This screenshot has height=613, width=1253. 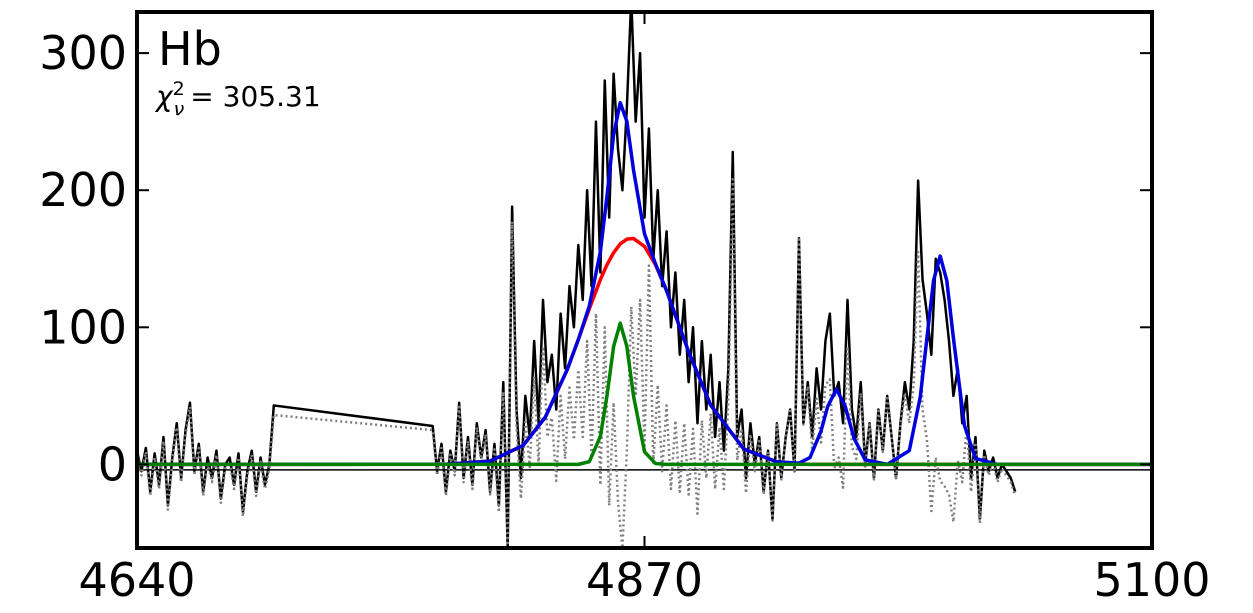 What do you see at coordinates (644, 580) in the screenshot?
I see `x-tick-label: 4870` at bounding box center [644, 580].